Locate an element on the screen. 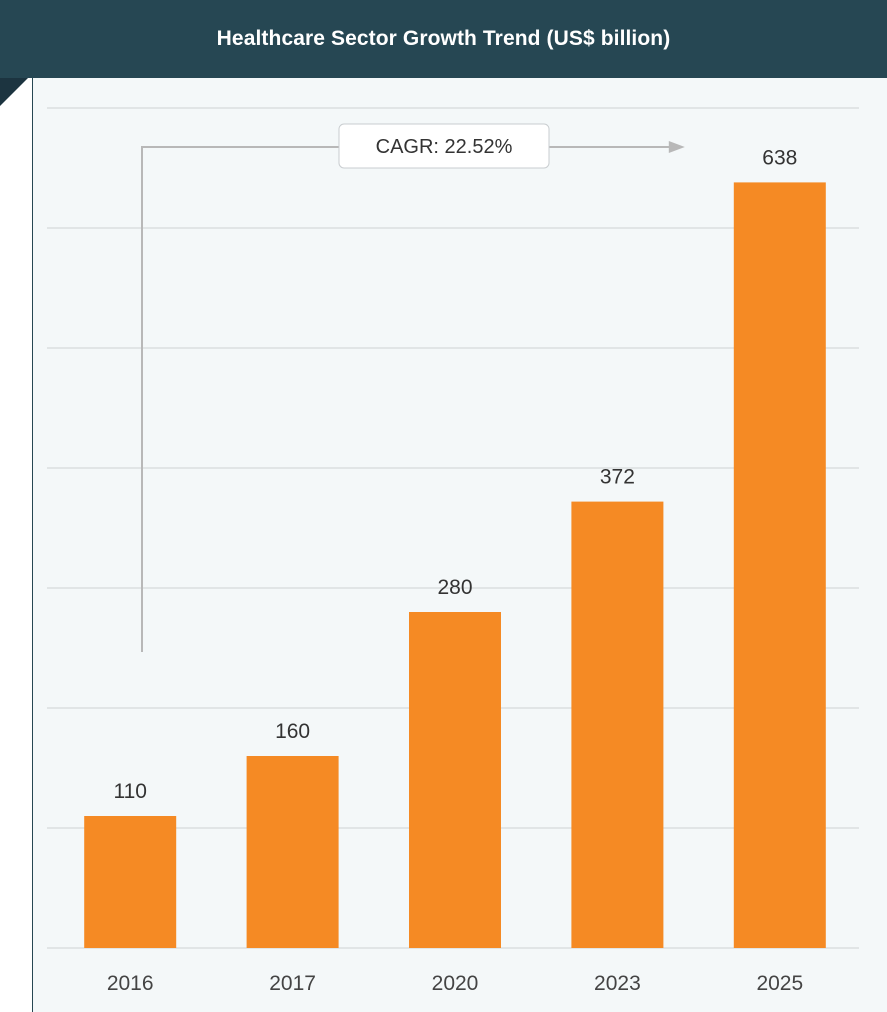 The image size is (887, 1012). bar-2023 is located at coordinates (617, 724).